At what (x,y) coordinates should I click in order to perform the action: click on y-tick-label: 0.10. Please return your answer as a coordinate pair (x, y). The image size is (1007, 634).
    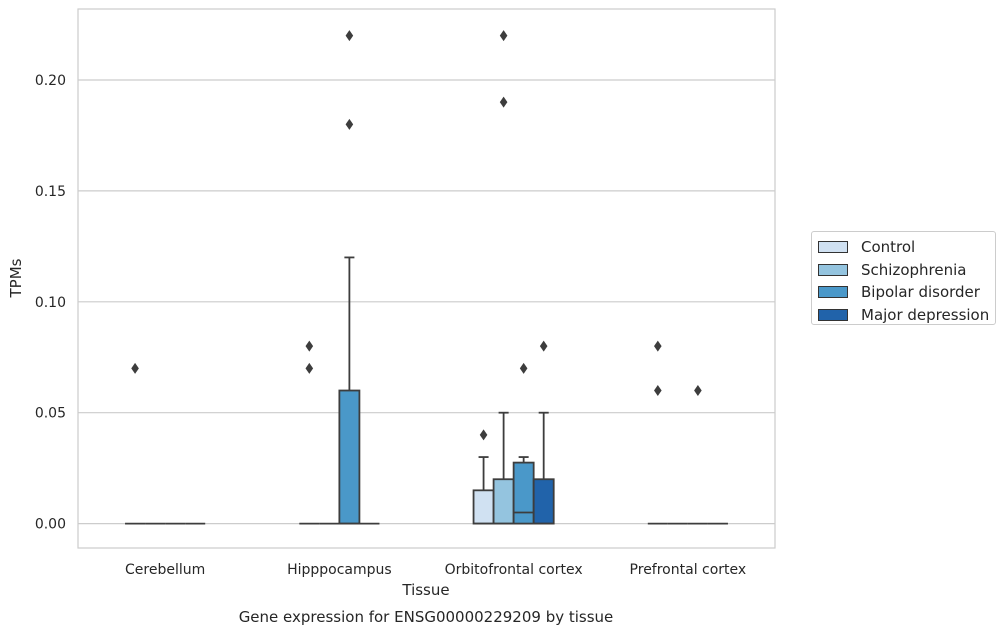
    Looking at the image, I should click on (50, 303).